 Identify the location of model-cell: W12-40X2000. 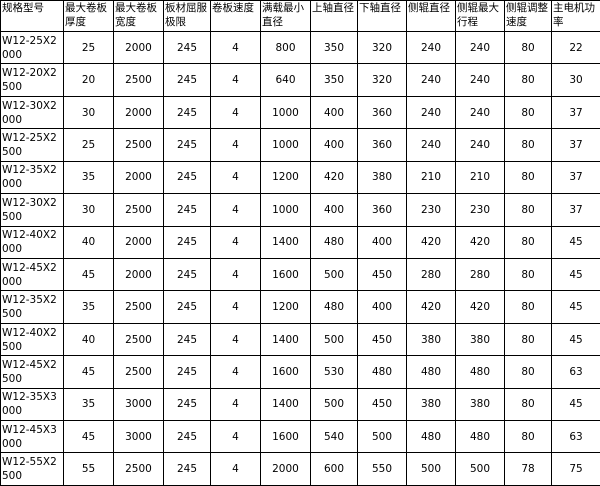
(32, 242).